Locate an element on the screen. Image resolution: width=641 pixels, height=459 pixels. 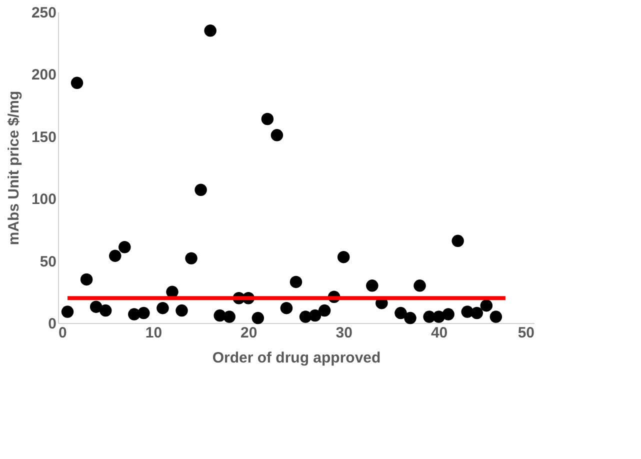
x-tick-label: 50 is located at coordinates (526, 333).